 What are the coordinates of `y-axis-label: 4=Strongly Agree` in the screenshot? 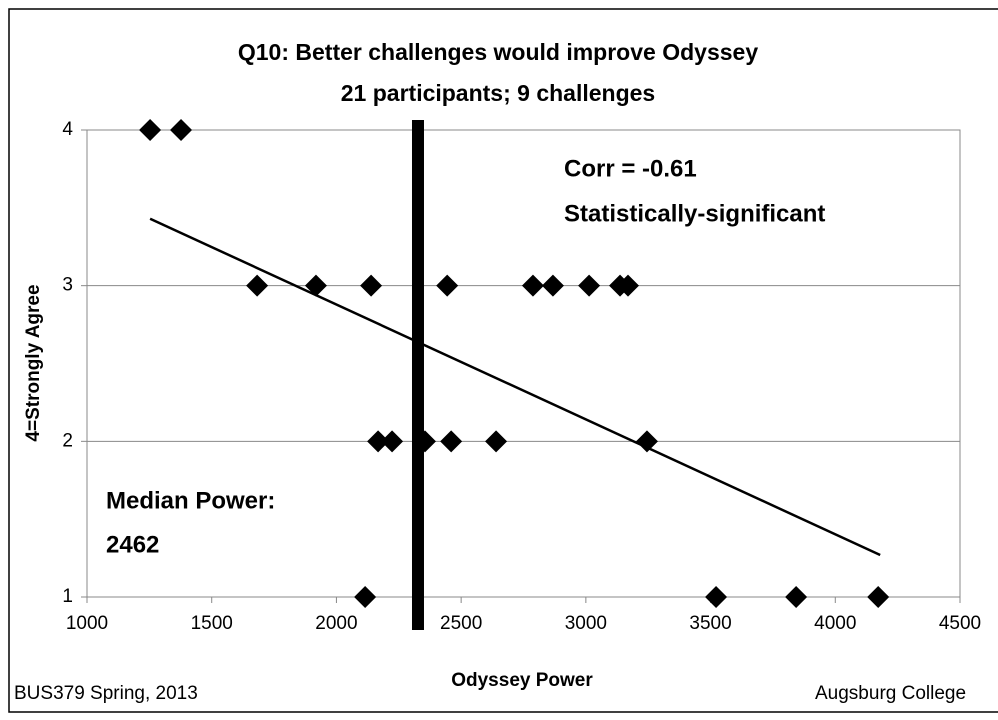 It's located at (33, 362).